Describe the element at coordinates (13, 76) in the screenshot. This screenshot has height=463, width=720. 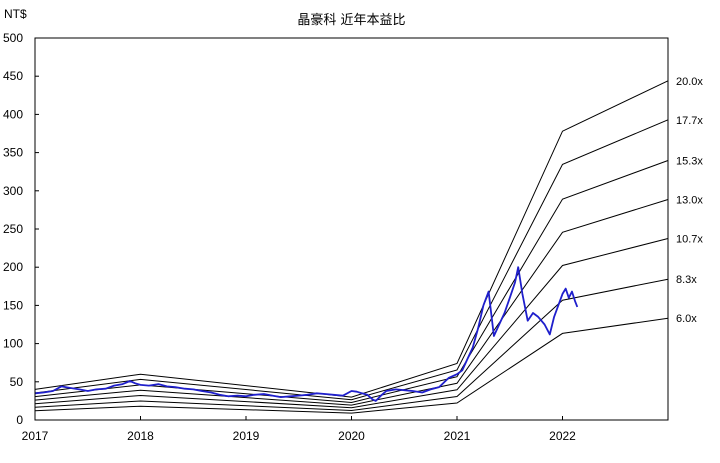
I see `y-tick-label: 450` at that location.